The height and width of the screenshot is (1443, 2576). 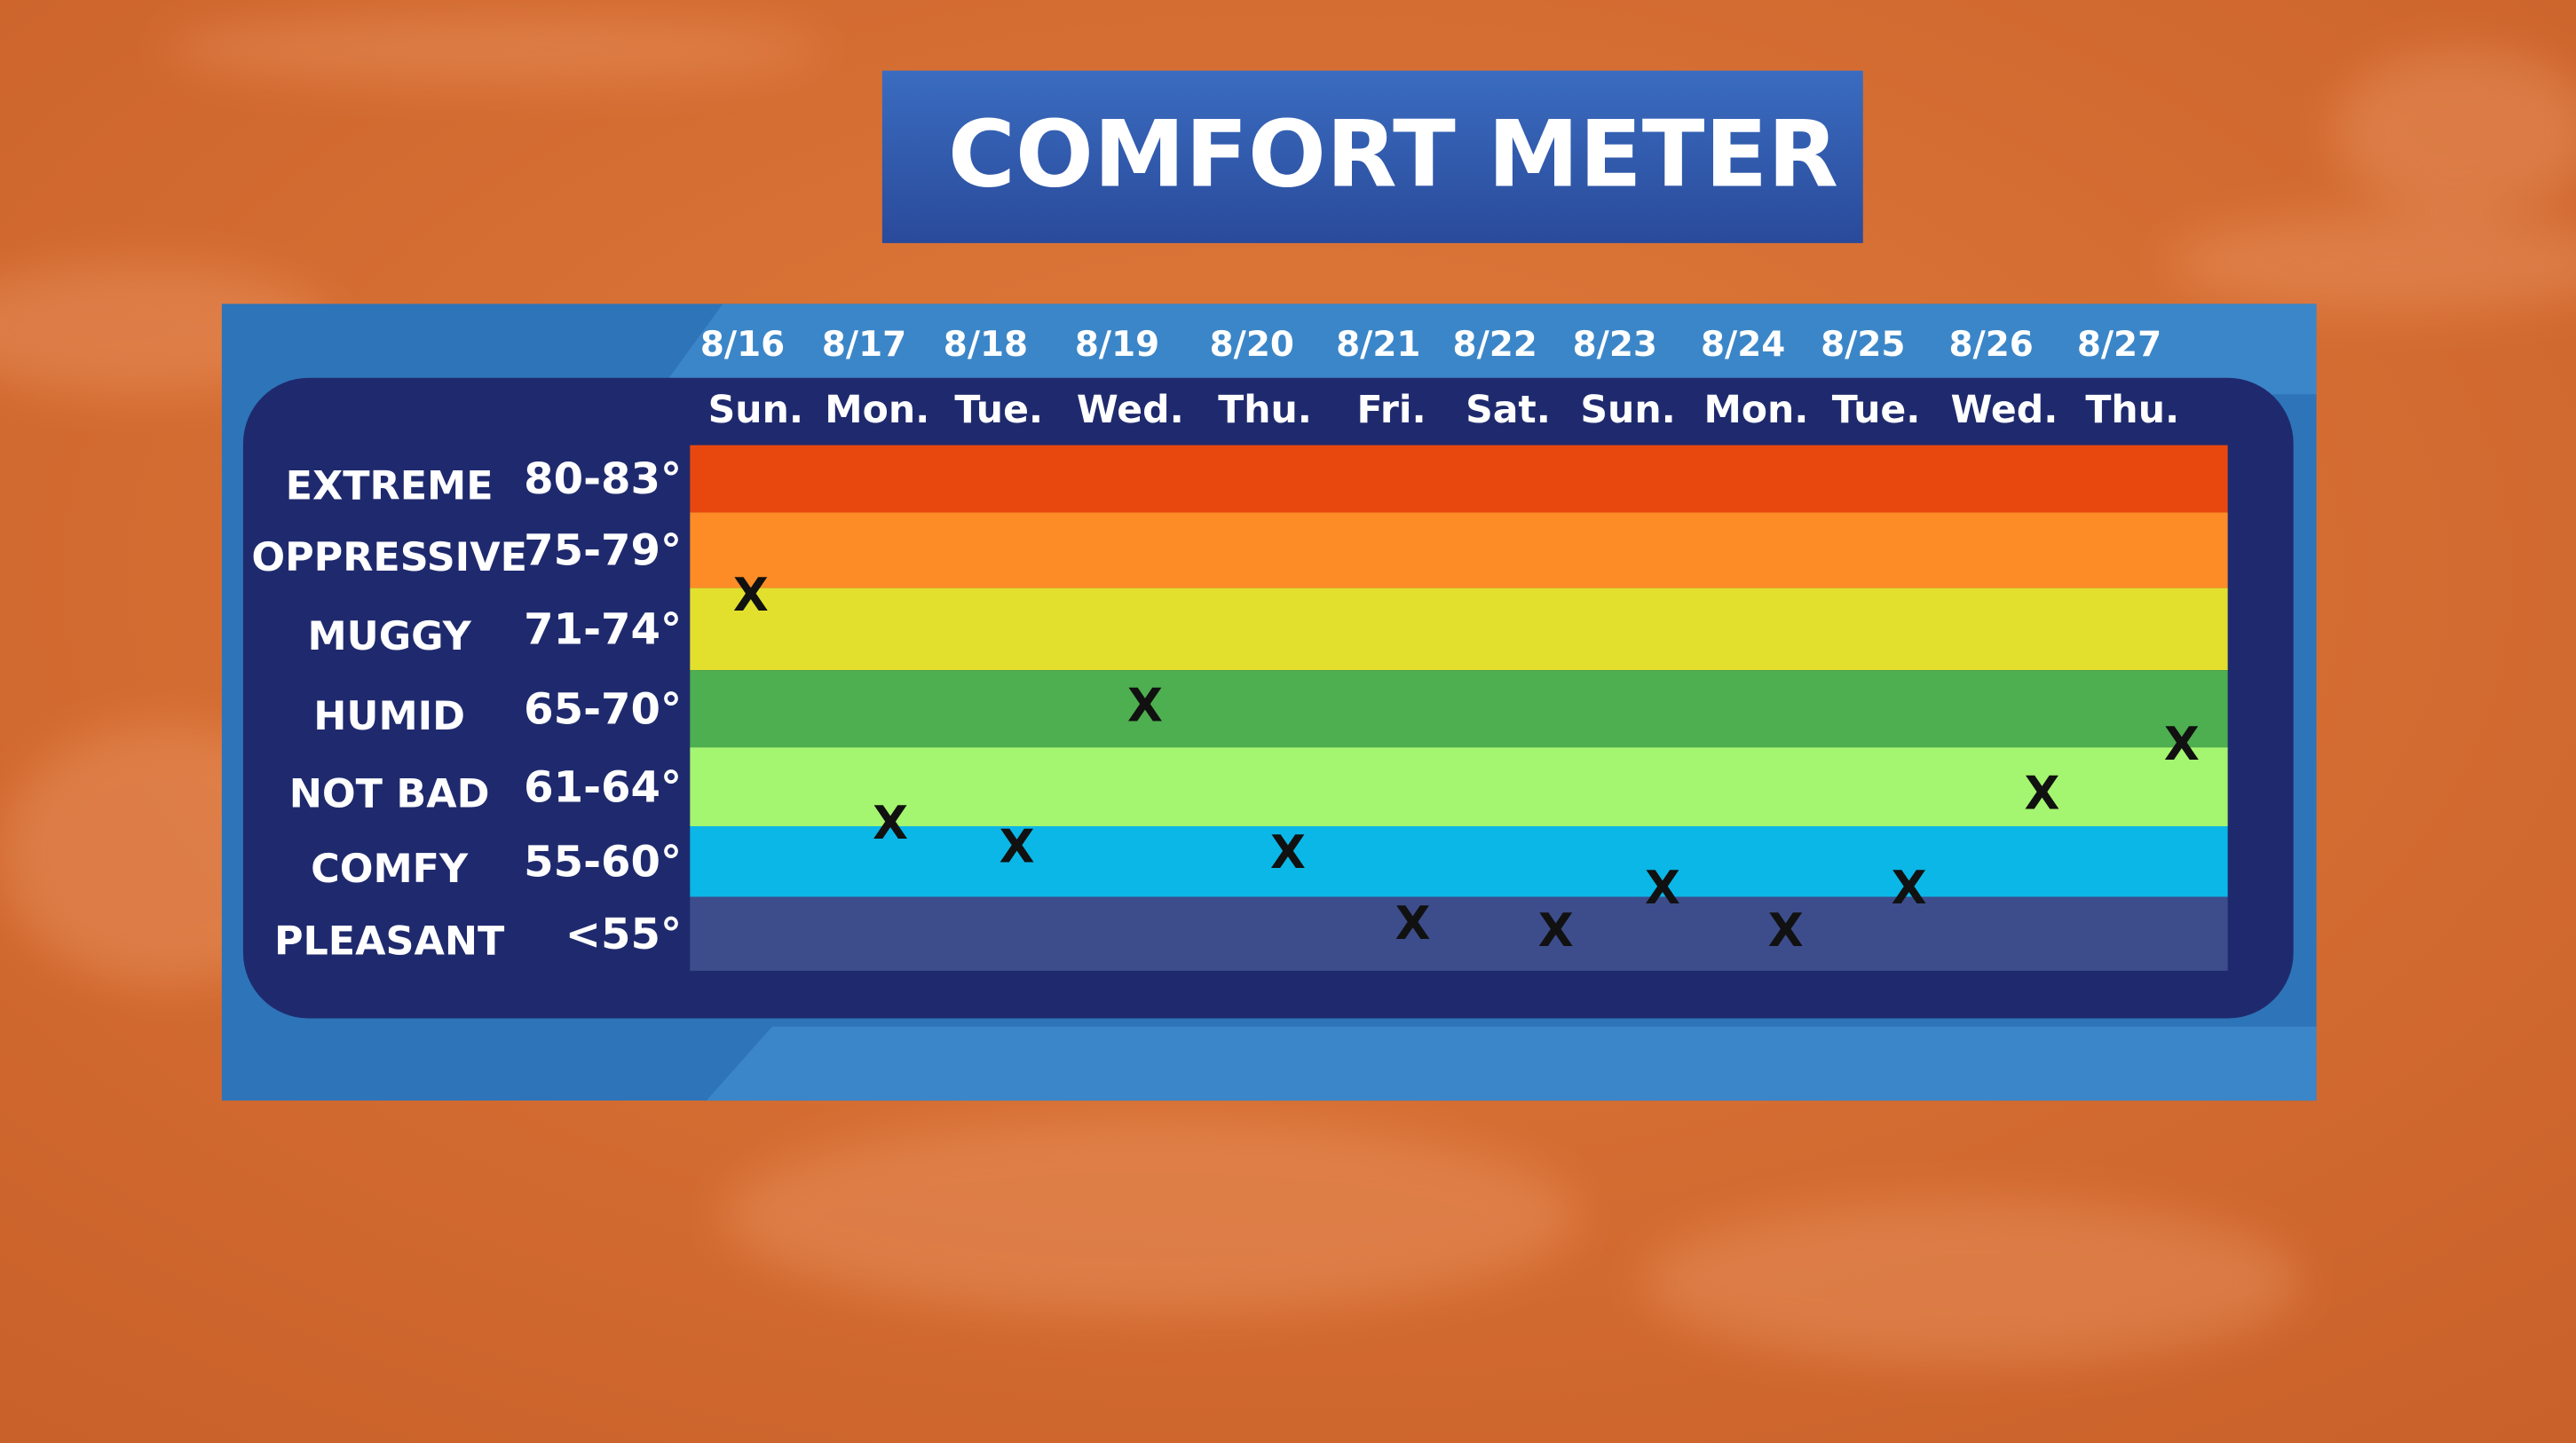 I want to click on band-label: PLEASANT, so click(x=389, y=941).